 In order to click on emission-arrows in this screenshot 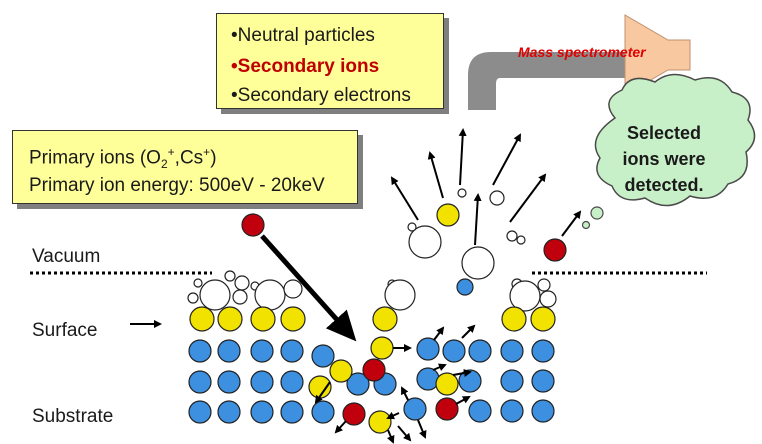, I will do `click(486, 187)`.